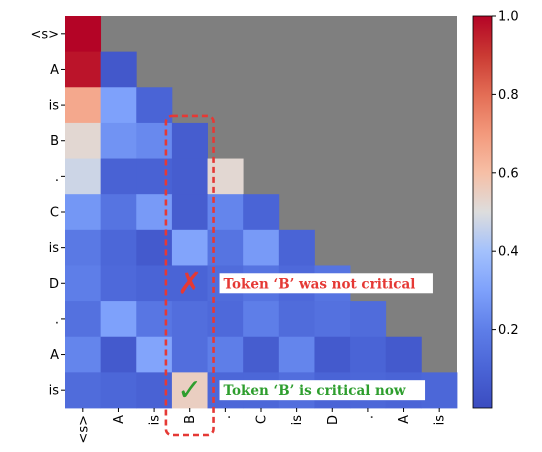 The height and width of the screenshot is (452, 542). I want to click on x-tick-label: D, so click(333, 420).